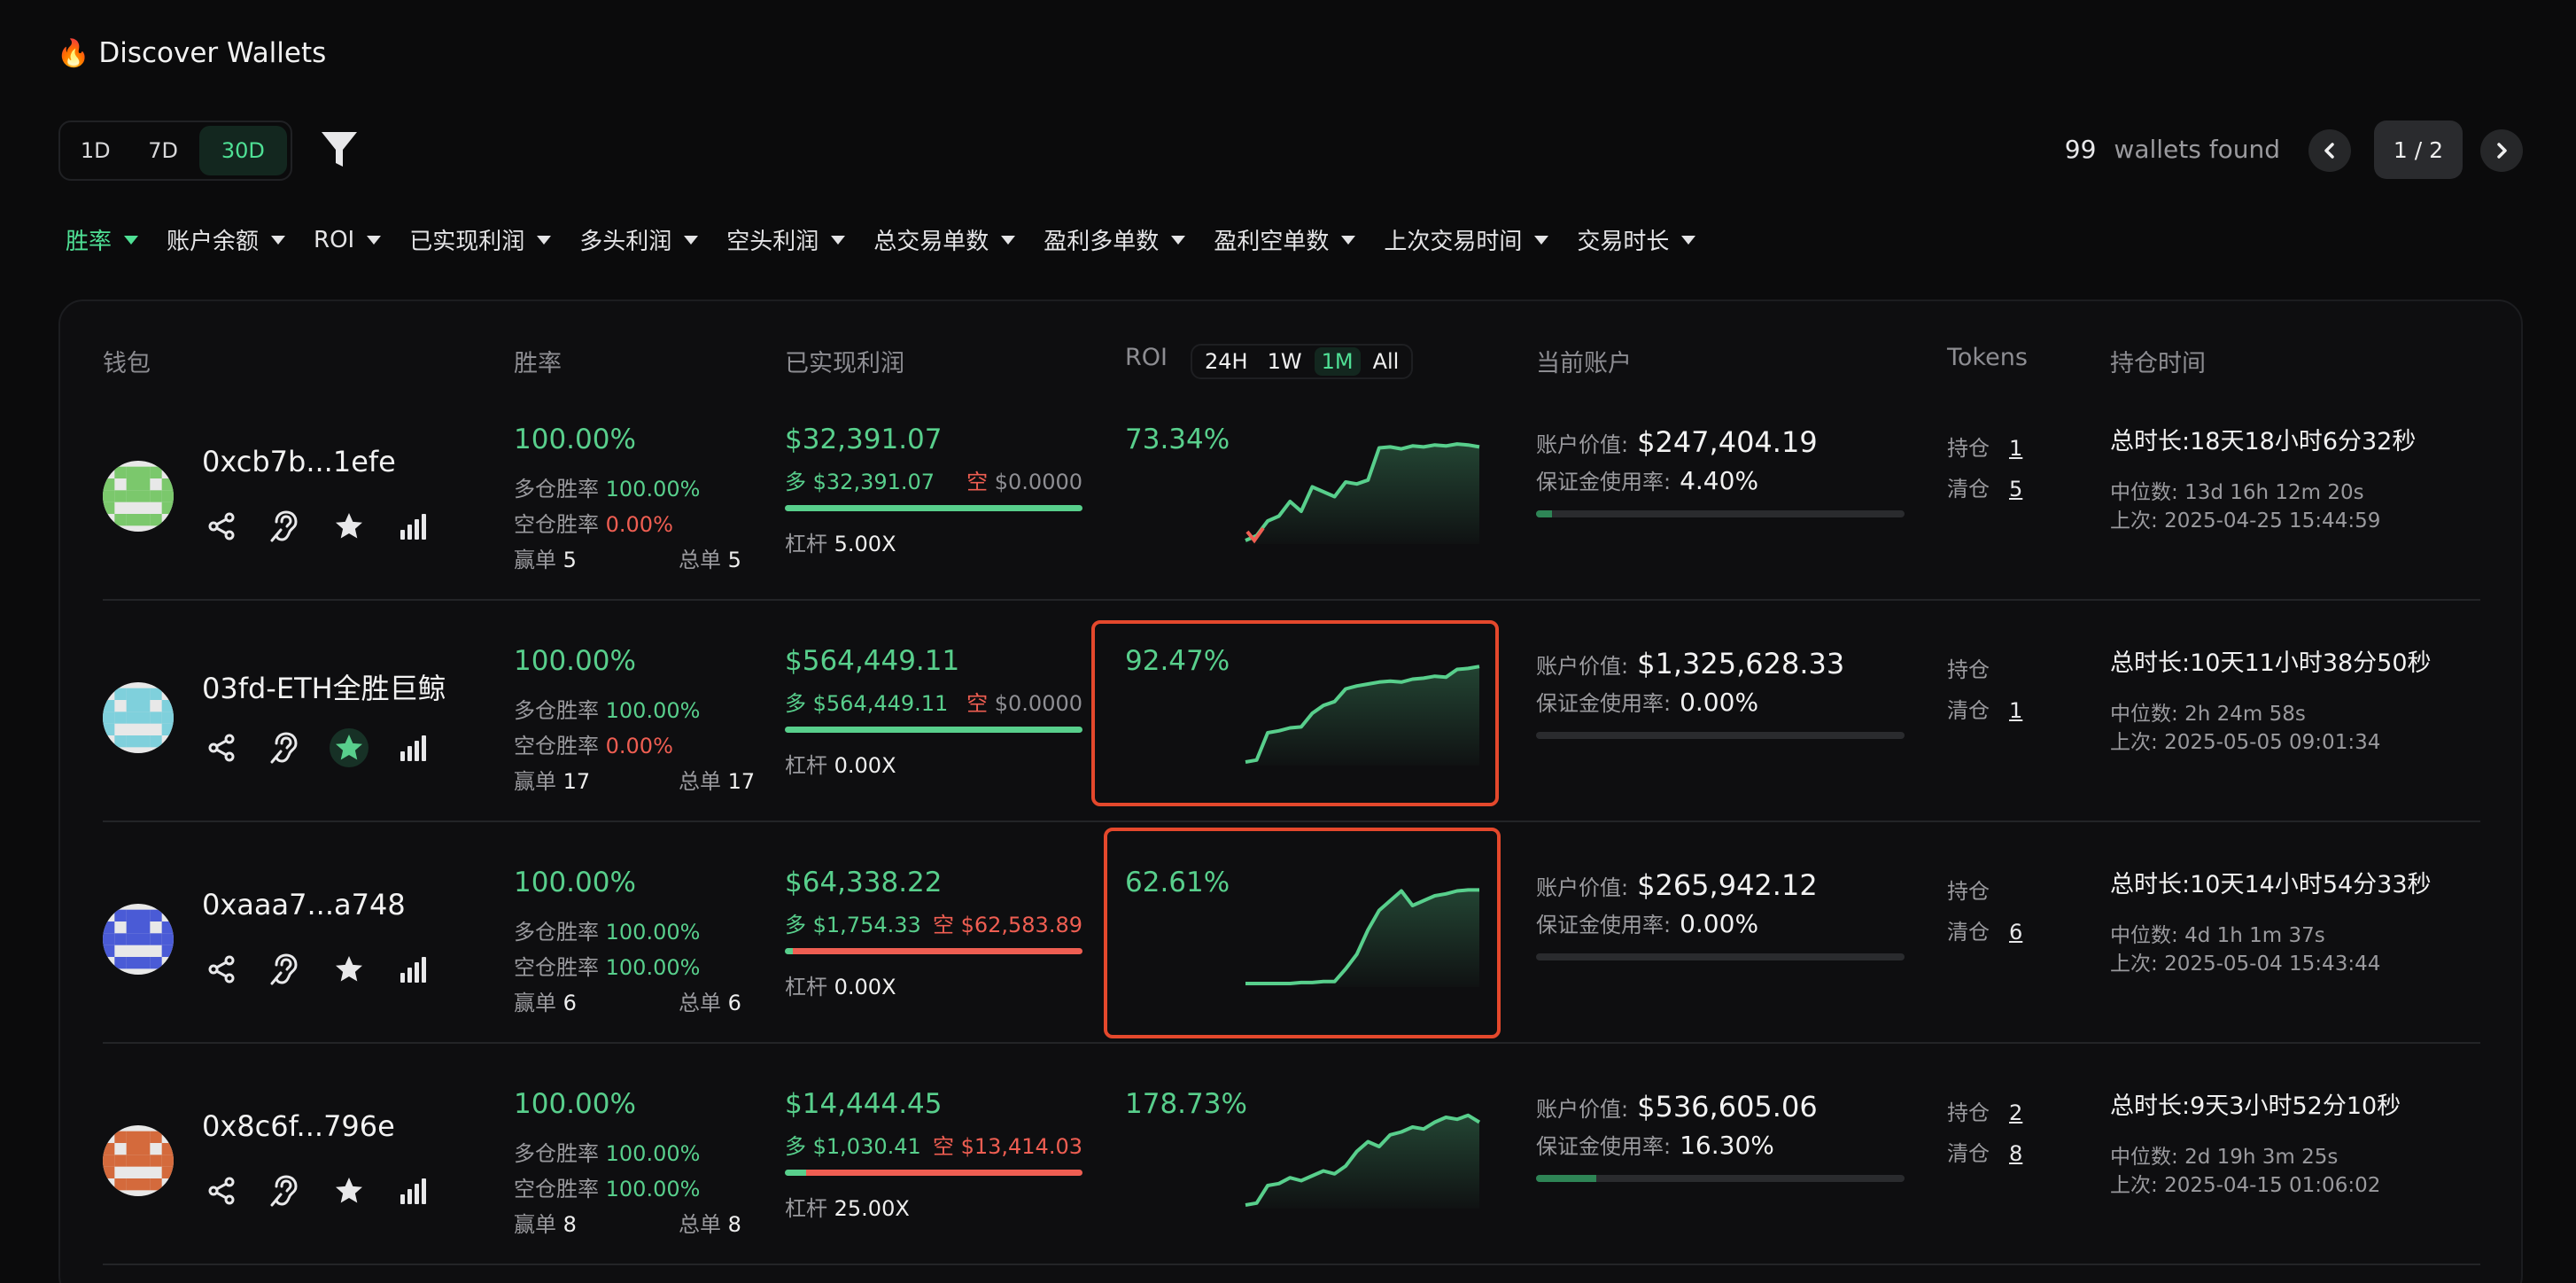 Image resolution: width=2576 pixels, height=1283 pixels. I want to click on avatar-pixel-icon, so click(138, 940).